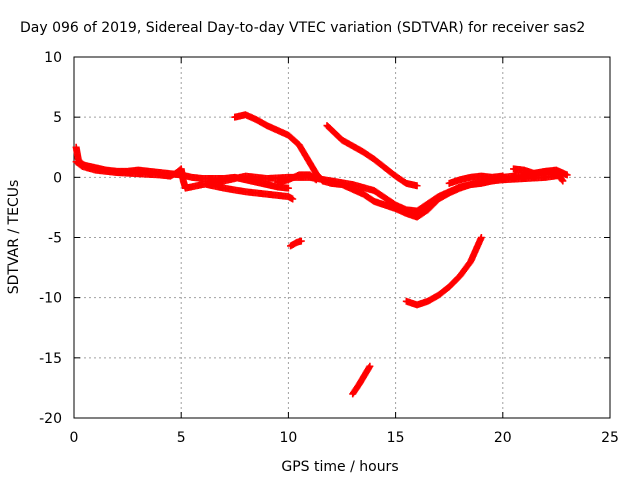 This screenshot has height=480, width=640. What do you see at coordinates (372, 156) in the screenshot?
I see `data-series-track-f` at bounding box center [372, 156].